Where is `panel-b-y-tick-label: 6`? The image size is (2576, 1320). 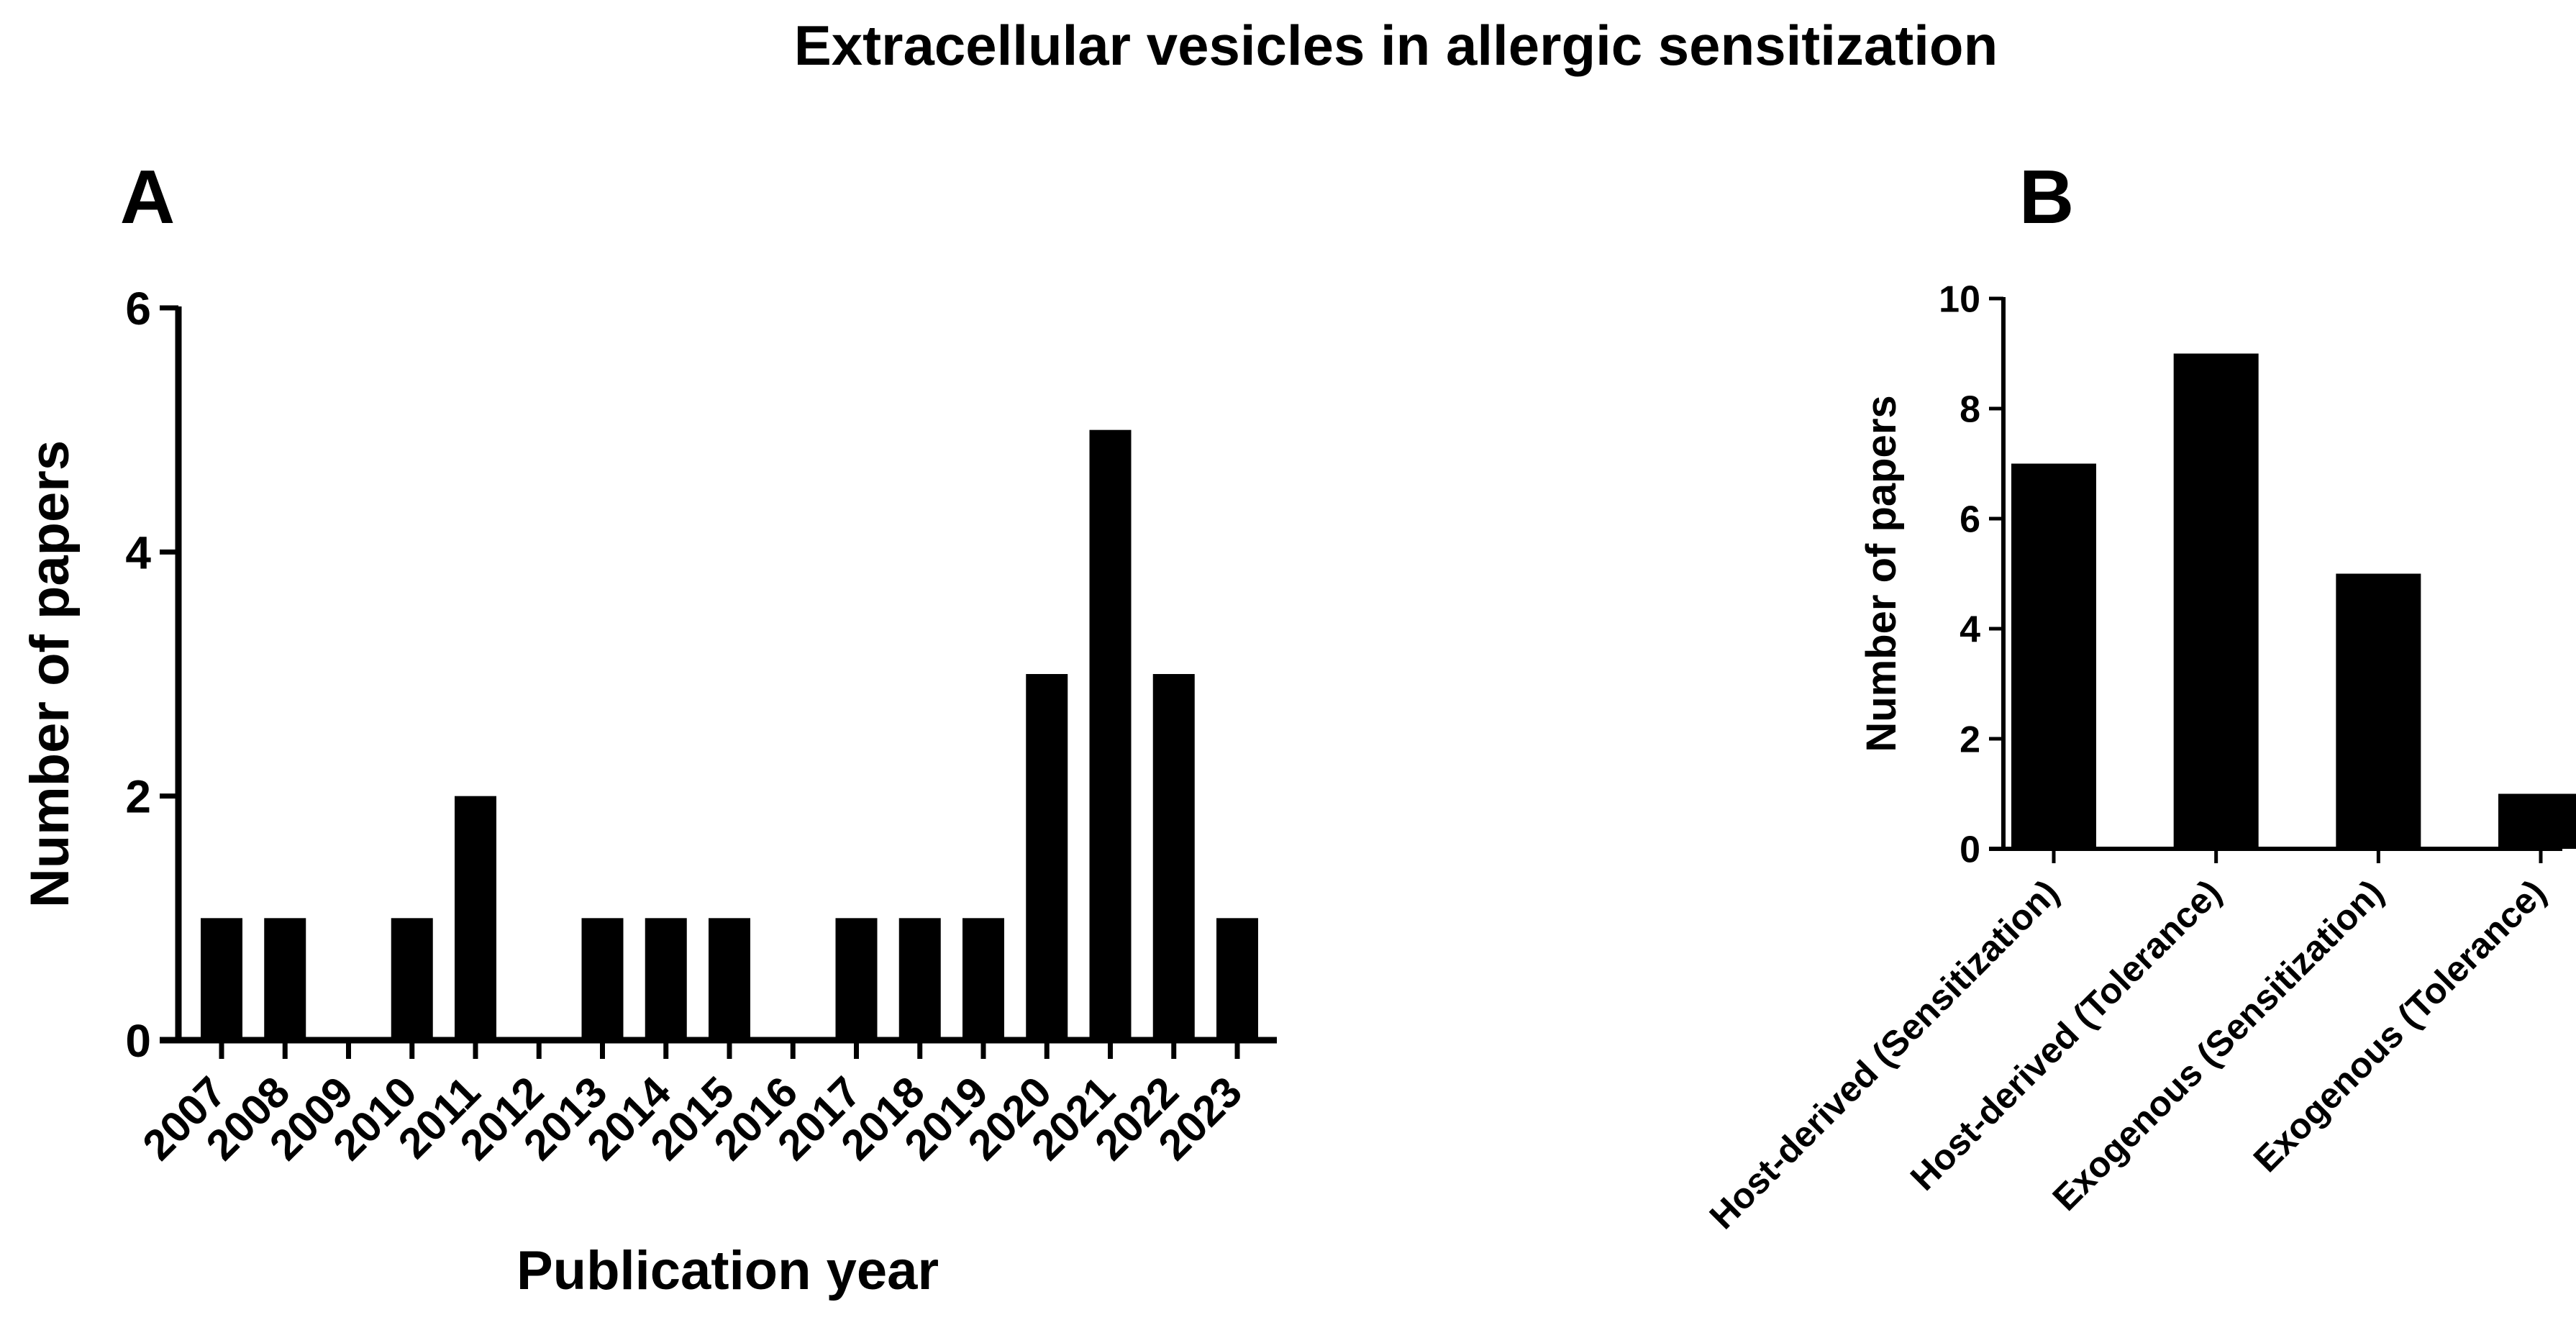 panel-b-y-tick-label: 6 is located at coordinates (1970, 520).